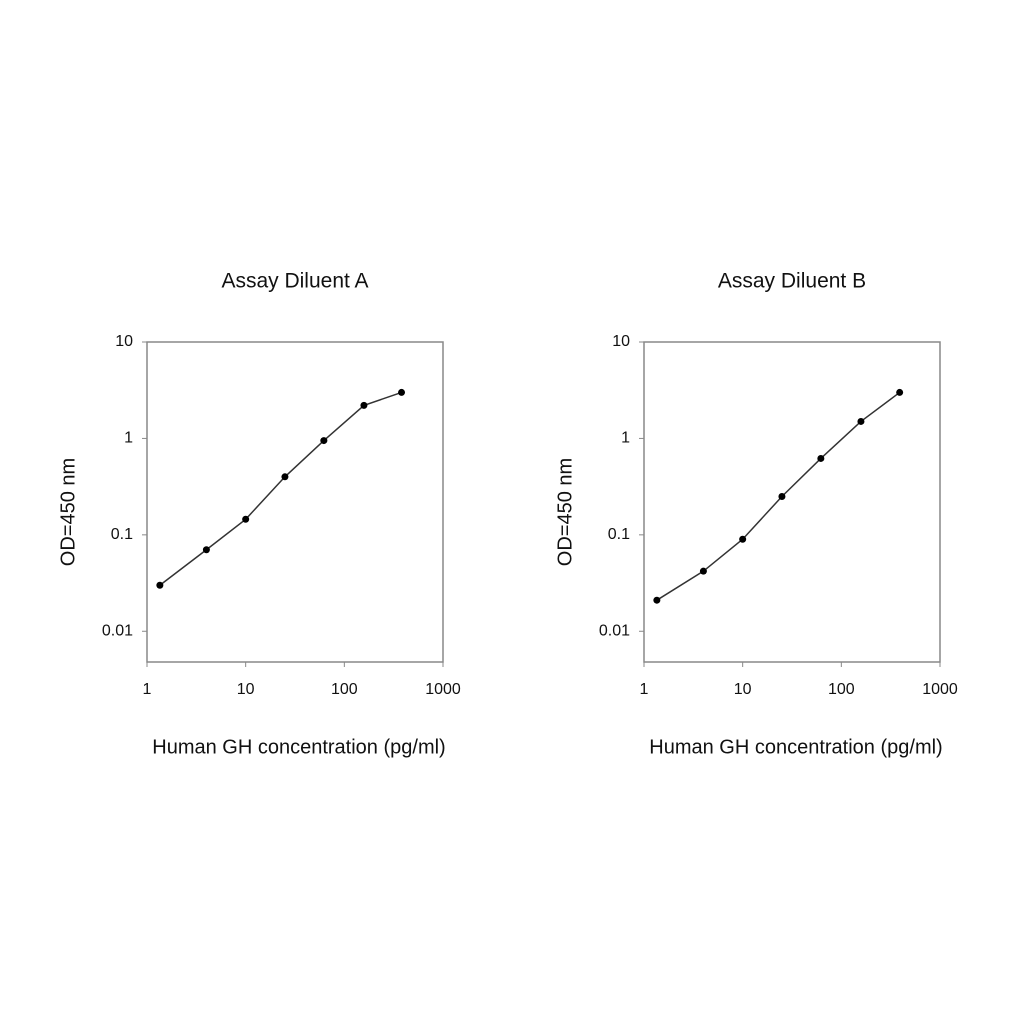  Describe the element at coordinates (792, 281) in the screenshot. I see `chart-title: Assay Diluent B` at that location.